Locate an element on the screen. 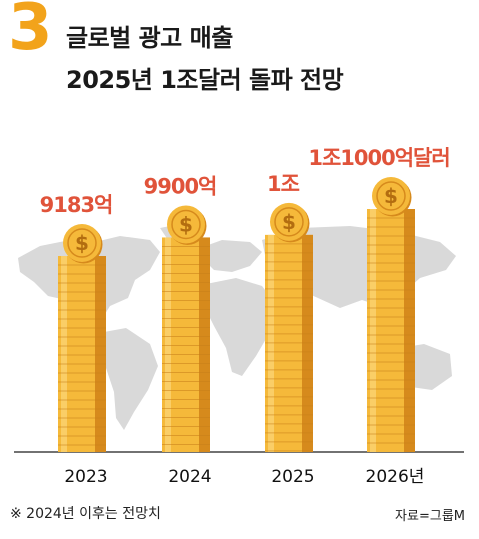 Image resolution: width=479 pixels, height=539 pixels. x-tick-label: 2025 is located at coordinates (292, 477).